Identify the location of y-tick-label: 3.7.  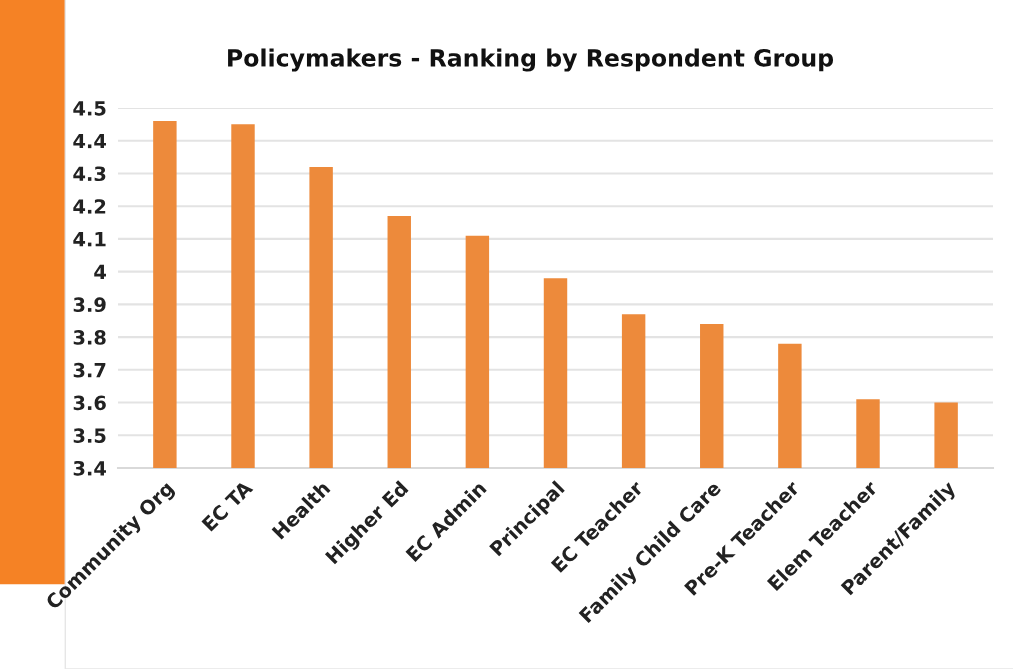
(89, 370).